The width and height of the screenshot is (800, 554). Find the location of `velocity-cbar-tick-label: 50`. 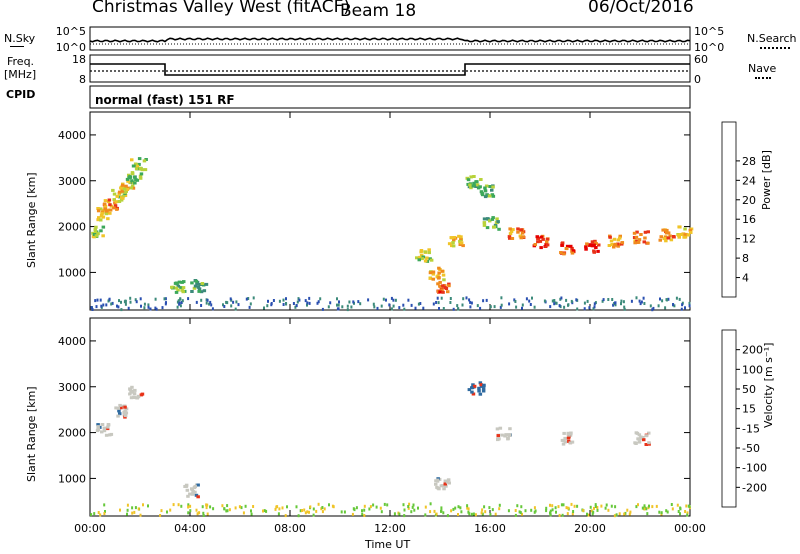

velocity-cbar-tick-label: 50 is located at coordinates (749, 389).